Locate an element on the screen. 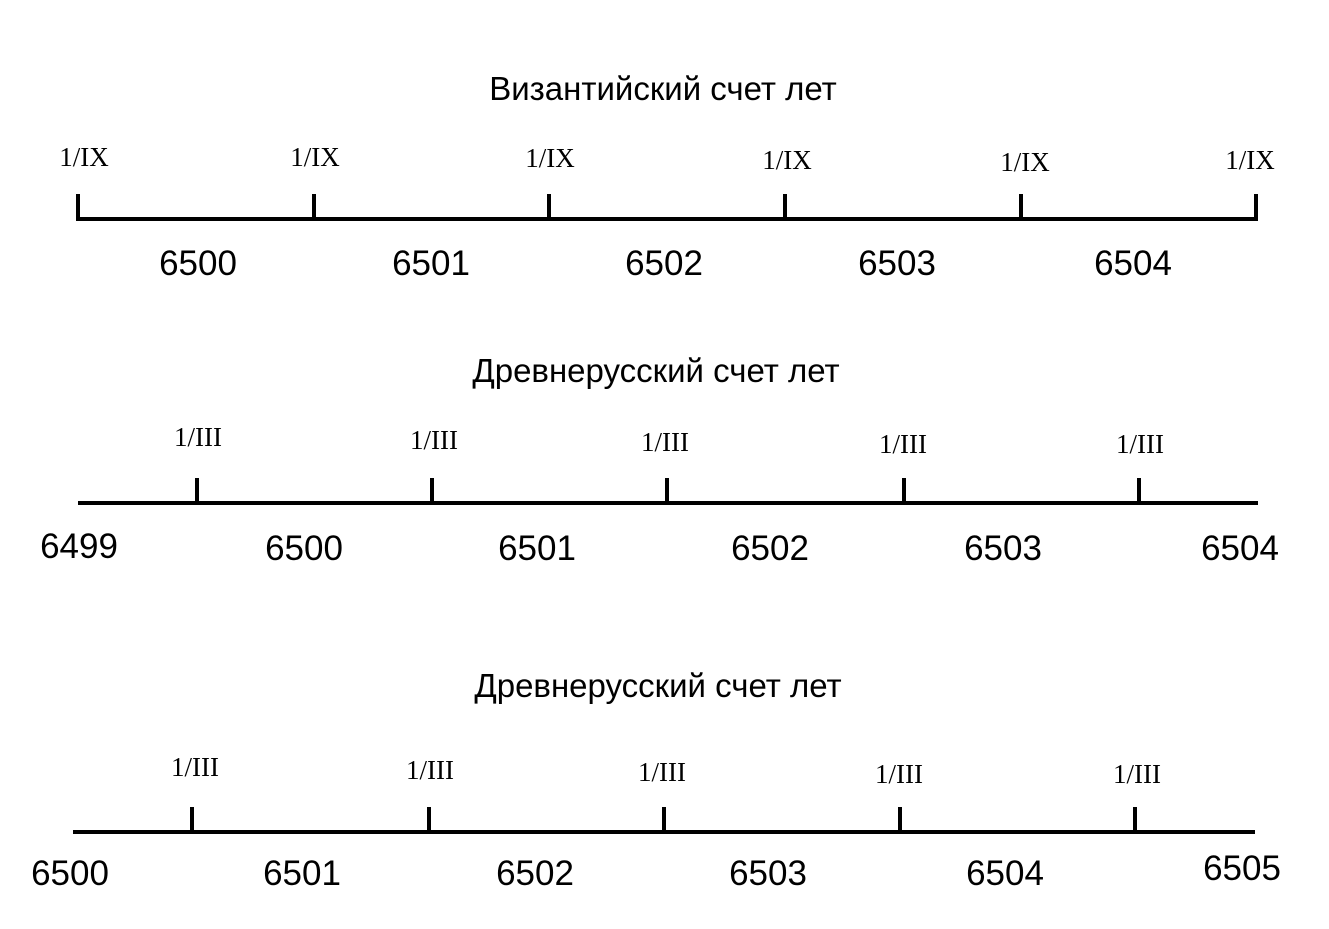  timeline-title: Византийский счет лет is located at coordinates (663, 88).